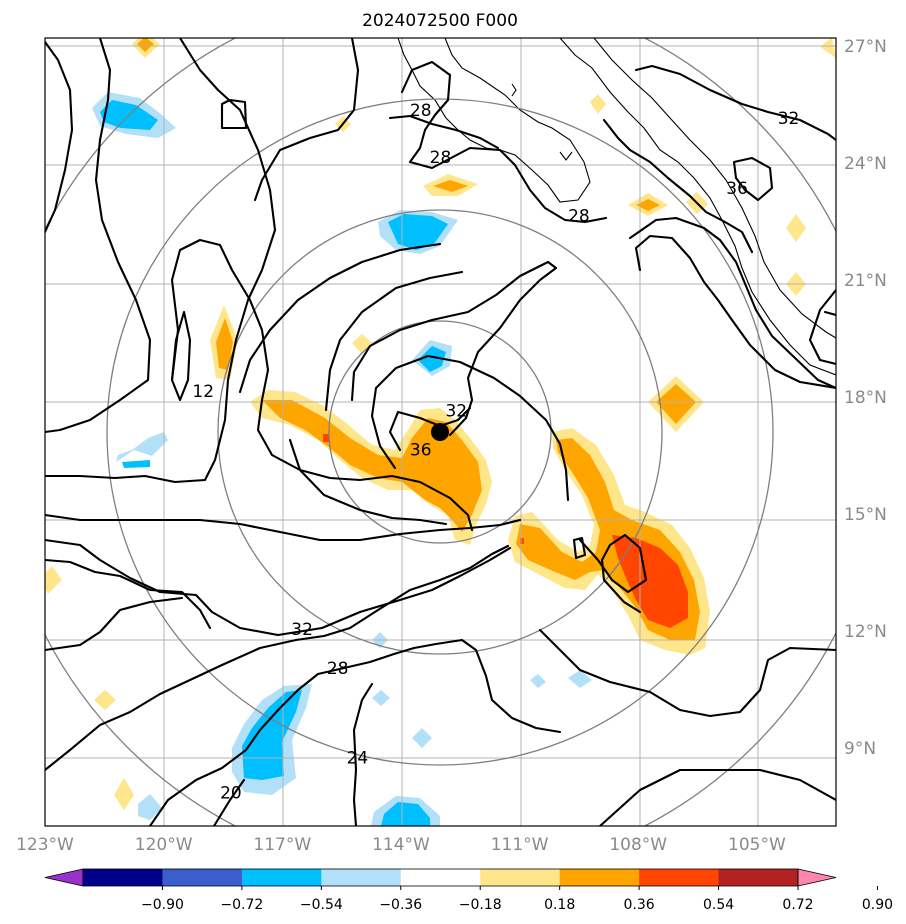 The width and height of the screenshot is (906, 924). I want to click on colorbar-tick-label: −0.36, so click(400, 905).